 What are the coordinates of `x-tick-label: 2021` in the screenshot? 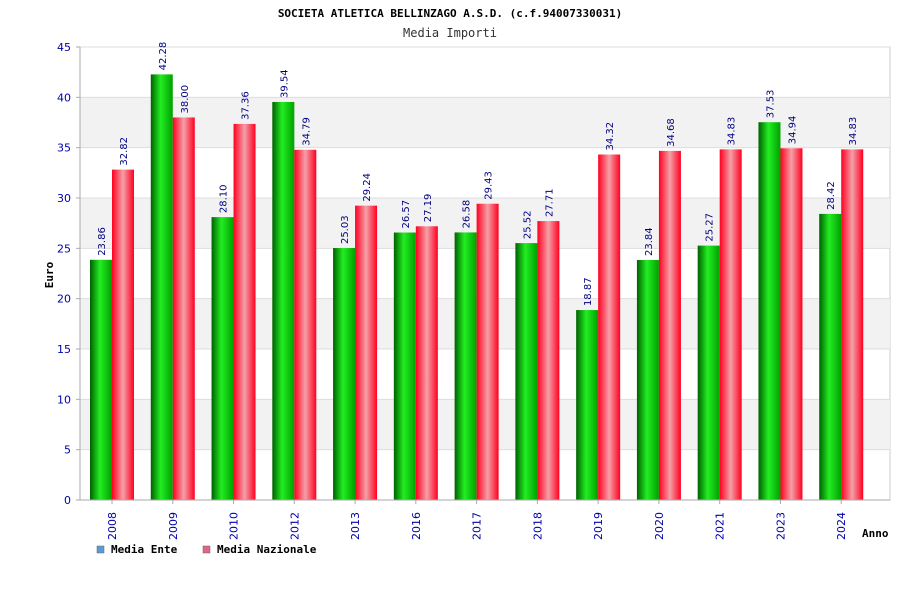 It's located at (720, 526).